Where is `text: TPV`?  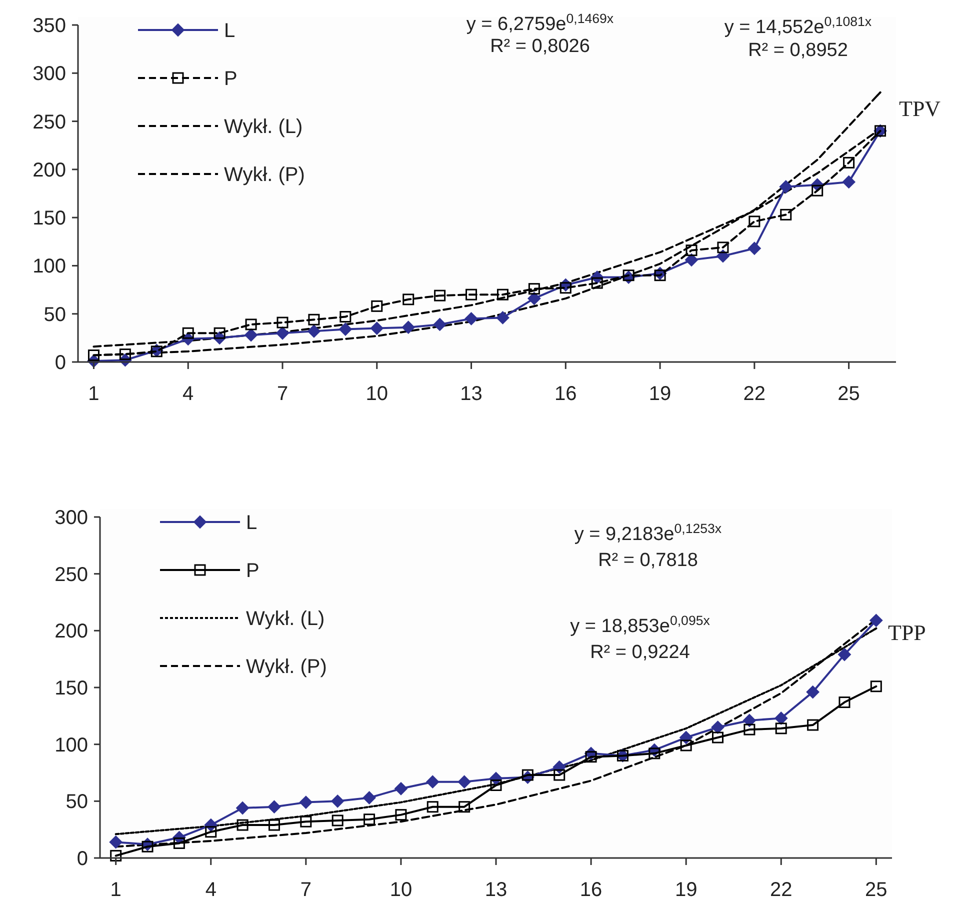 text: TPV is located at coordinates (920, 108).